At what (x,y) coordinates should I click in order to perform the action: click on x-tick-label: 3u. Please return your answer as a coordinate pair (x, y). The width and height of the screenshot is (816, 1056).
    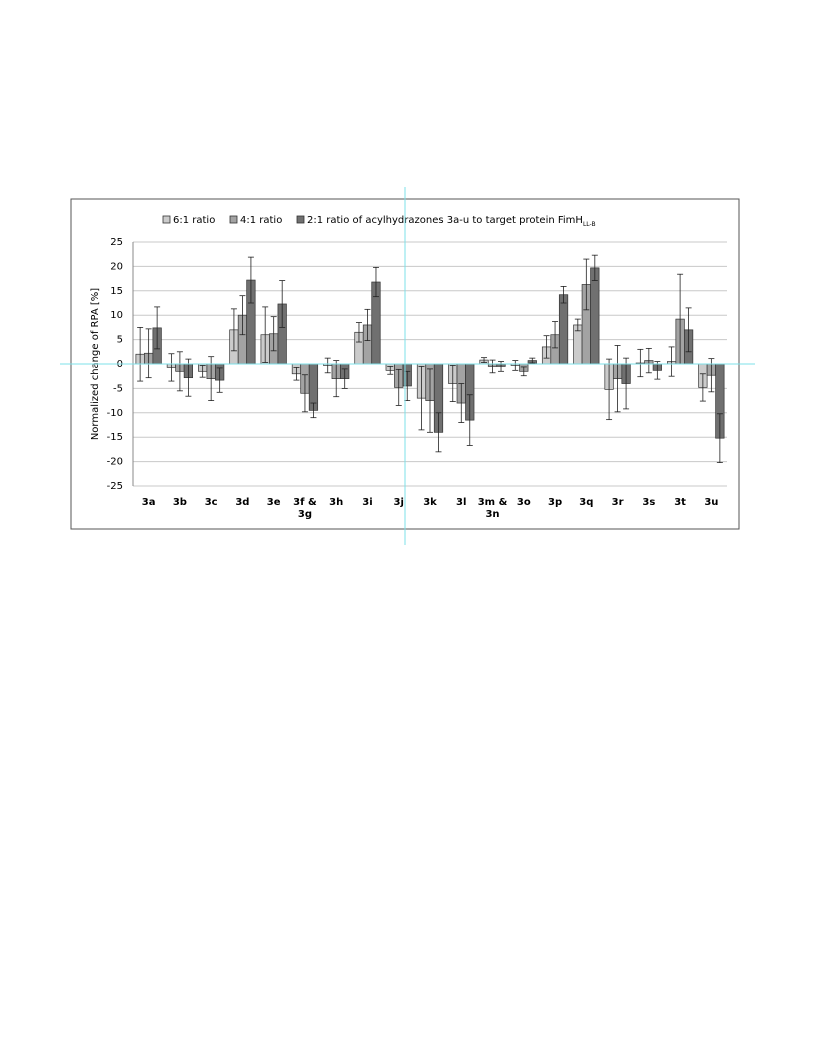
    Looking at the image, I should click on (711, 502).